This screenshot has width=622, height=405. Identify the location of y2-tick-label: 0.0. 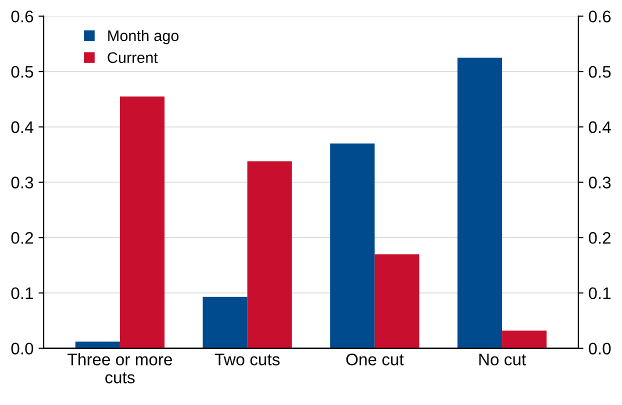
(599, 348).